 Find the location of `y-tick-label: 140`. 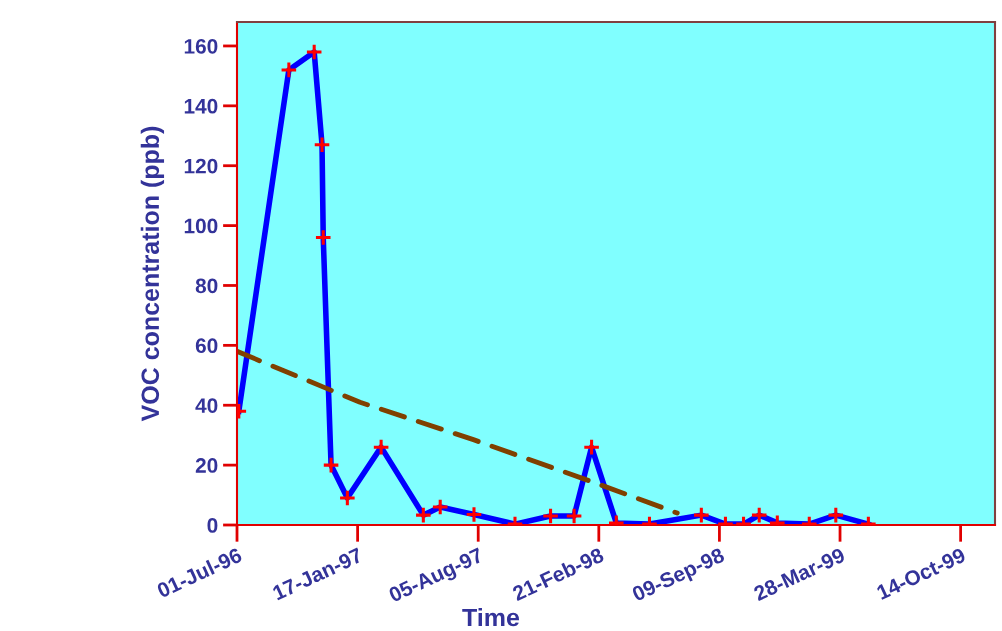

y-tick-label: 140 is located at coordinates (201, 106).